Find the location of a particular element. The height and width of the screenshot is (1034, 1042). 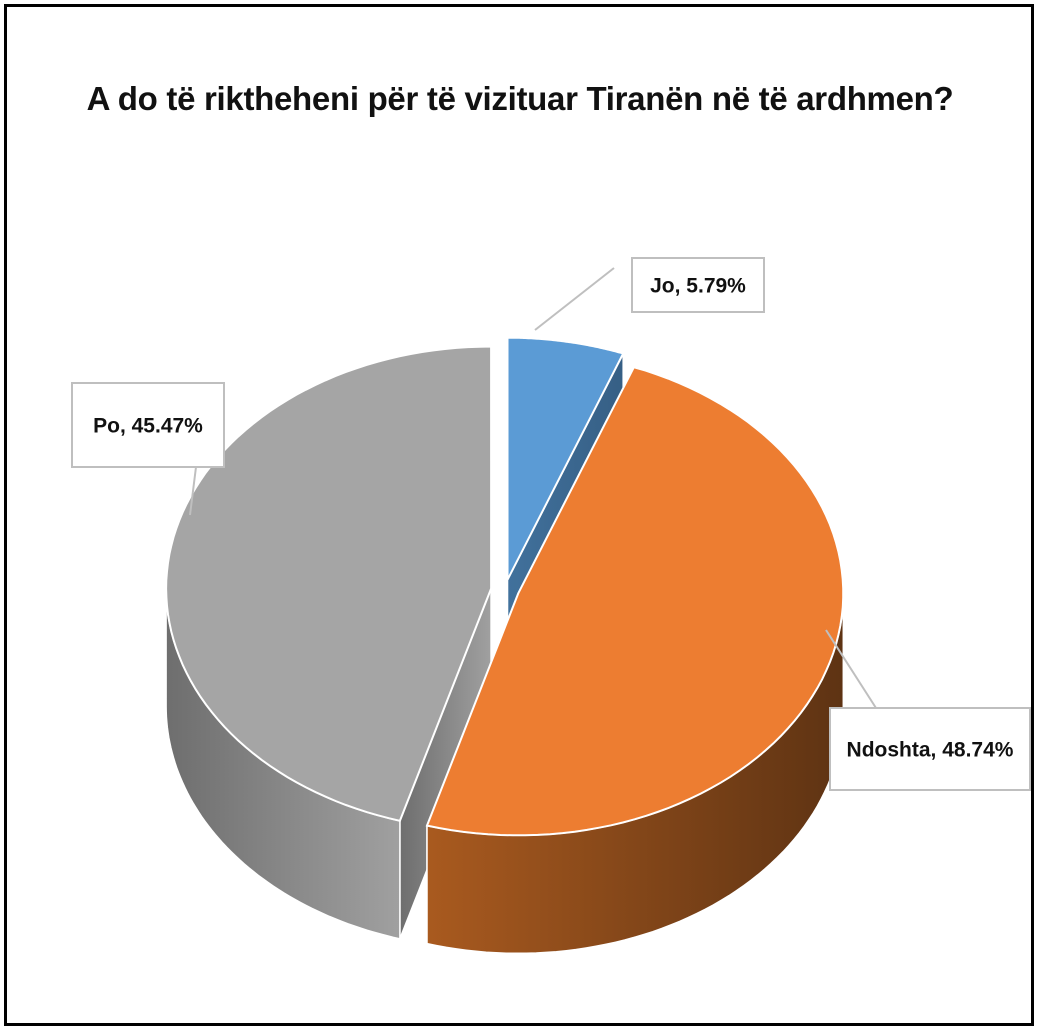

data-label: Jo, 5.79% is located at coordinates (698, 286).